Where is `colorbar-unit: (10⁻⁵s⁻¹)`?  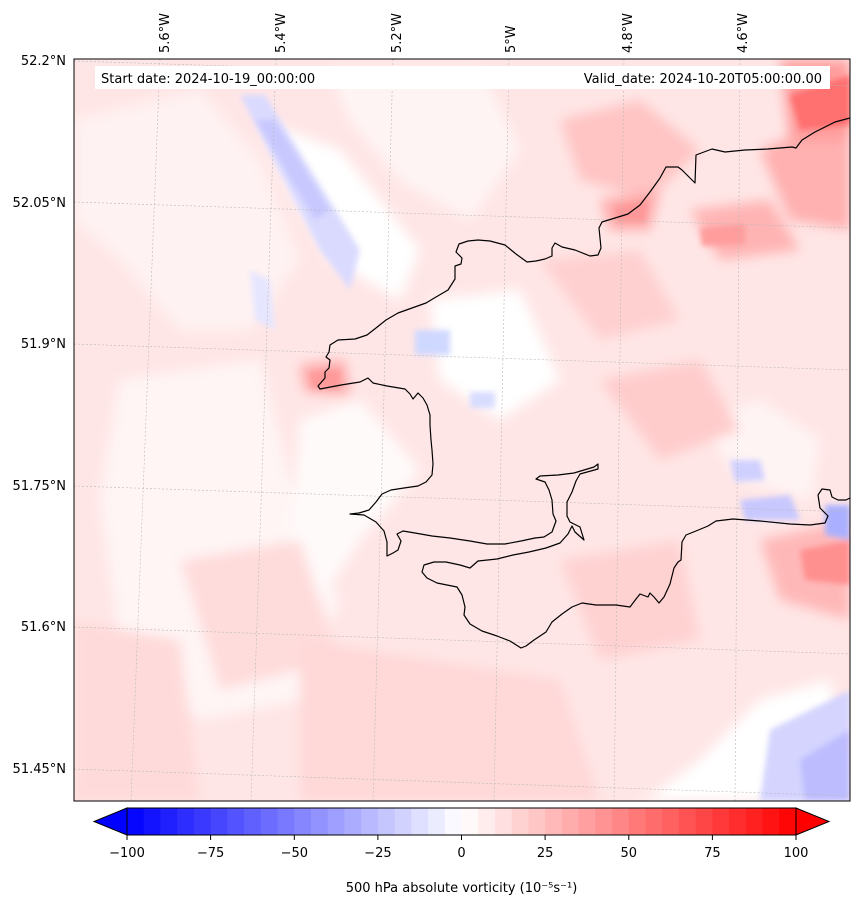 colorbar-unit: (10⁻⁵s⁻¹) is located at coordinates (549, 888).